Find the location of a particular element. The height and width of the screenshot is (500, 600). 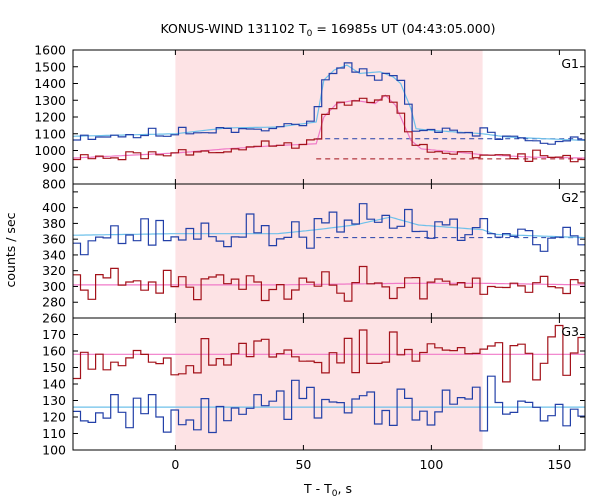

y-axis-label: counts / sec is located at coordinates (10, 249).